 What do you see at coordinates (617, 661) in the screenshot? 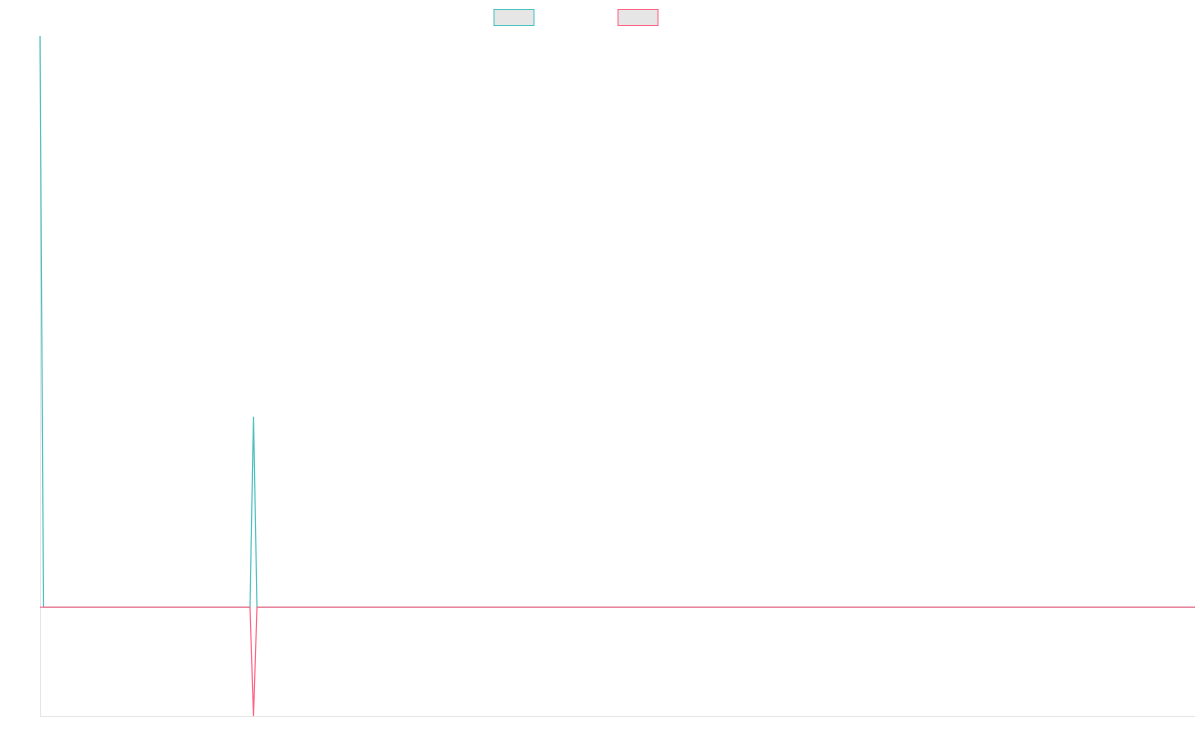
I see `line-series` at bounding box center [617, 661].